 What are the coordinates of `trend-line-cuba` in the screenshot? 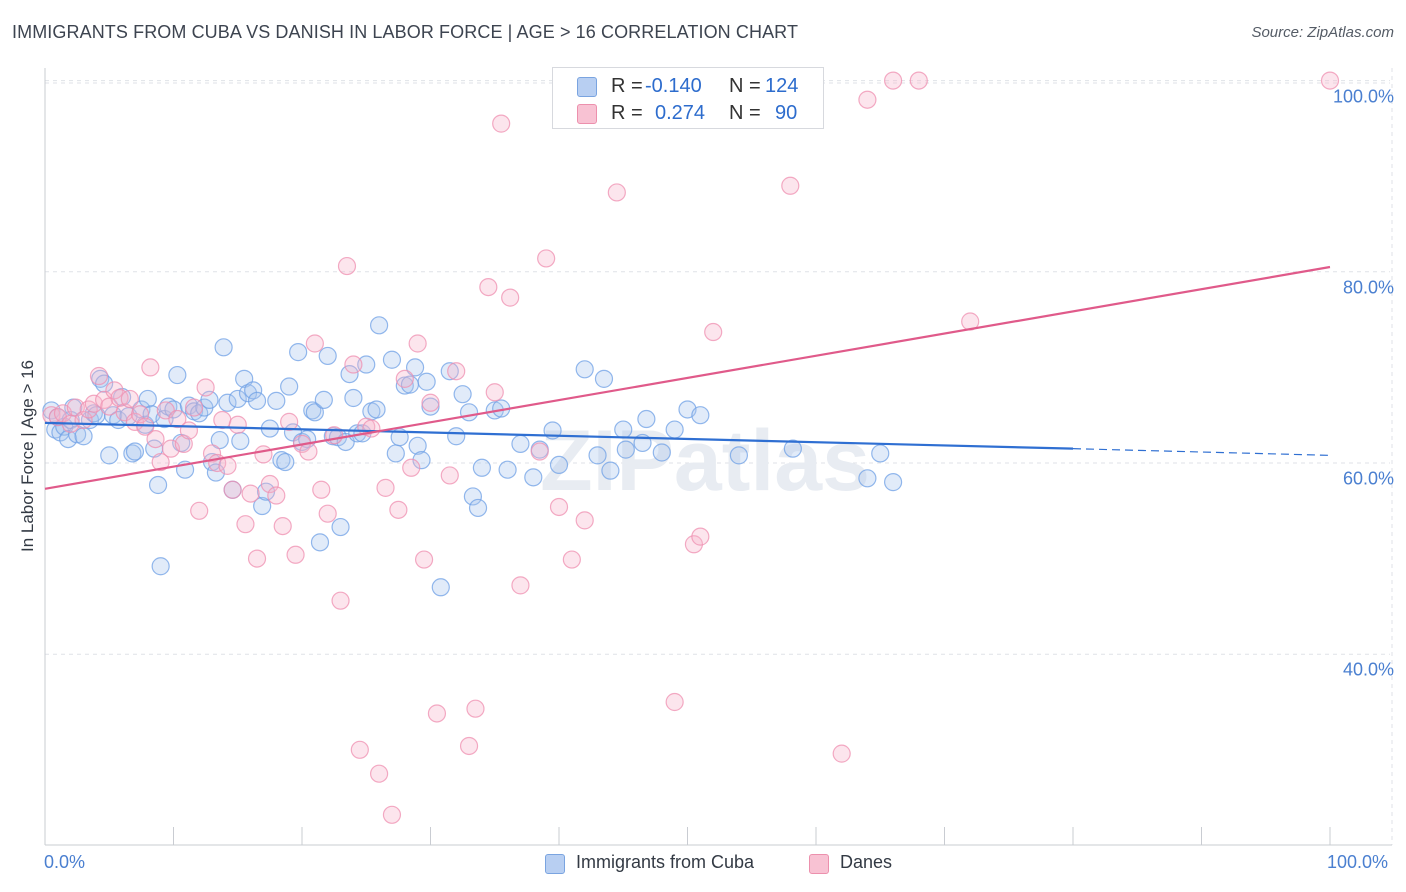 It's located at (559, 435).